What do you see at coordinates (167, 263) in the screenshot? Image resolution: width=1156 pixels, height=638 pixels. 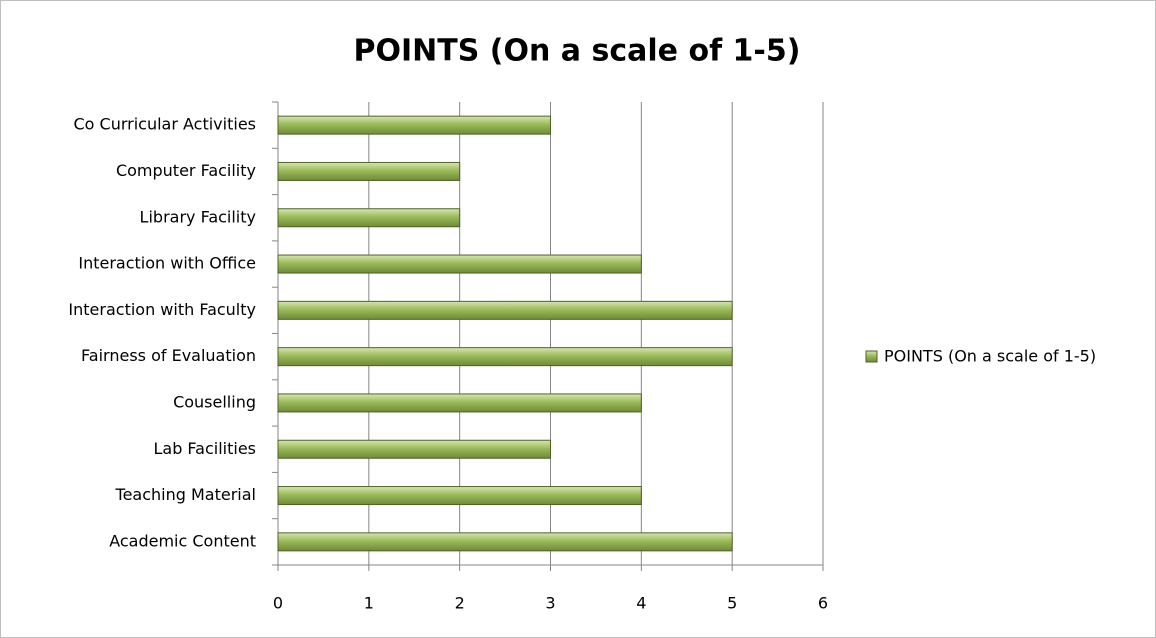 I see `y-tick-label: Interaction with Office` at bounding box center [167, 263].